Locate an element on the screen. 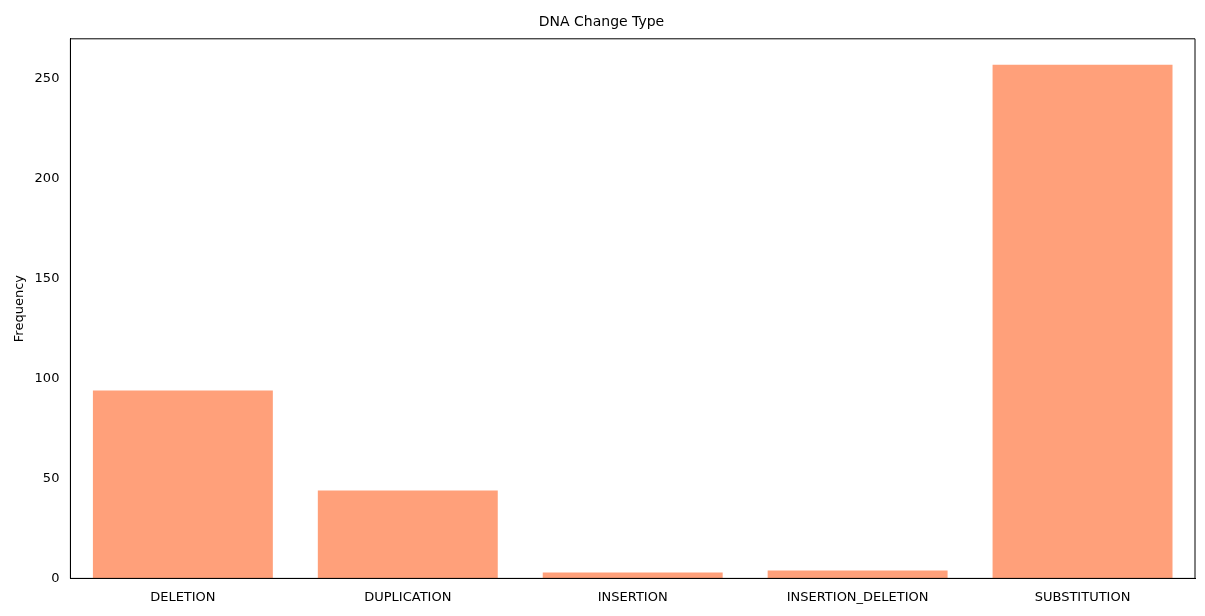 This screenshot has height=616, width=1205. y-tick-label: 150 is located at coordinates (47, 277).